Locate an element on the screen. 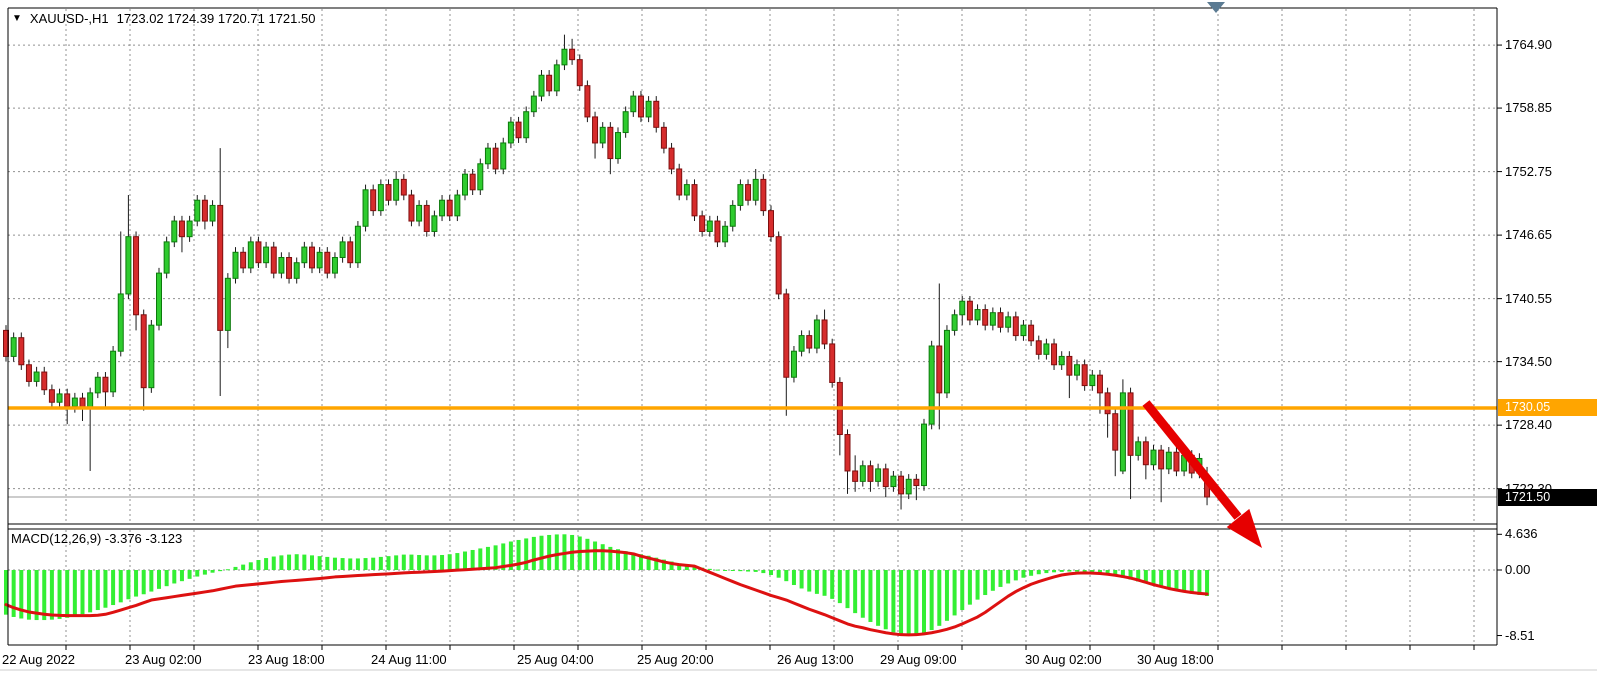  price-axis-label: 1764.90 is located at coordinates (1528, 45).